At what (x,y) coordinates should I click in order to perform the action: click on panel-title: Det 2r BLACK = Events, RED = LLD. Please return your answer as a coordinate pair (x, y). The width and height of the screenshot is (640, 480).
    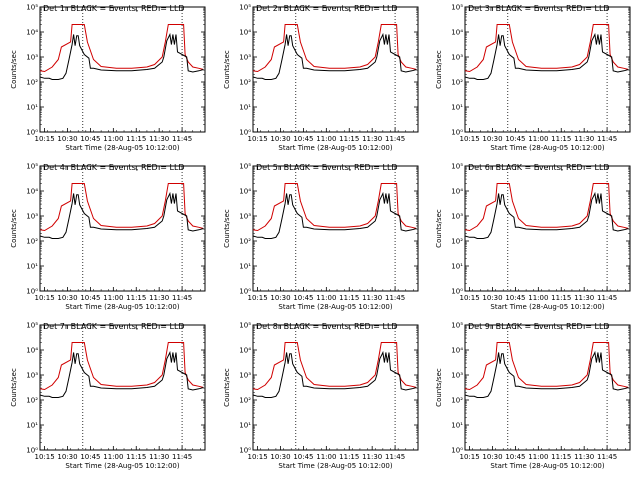
    Looking at the image, I should click on (327, 8).